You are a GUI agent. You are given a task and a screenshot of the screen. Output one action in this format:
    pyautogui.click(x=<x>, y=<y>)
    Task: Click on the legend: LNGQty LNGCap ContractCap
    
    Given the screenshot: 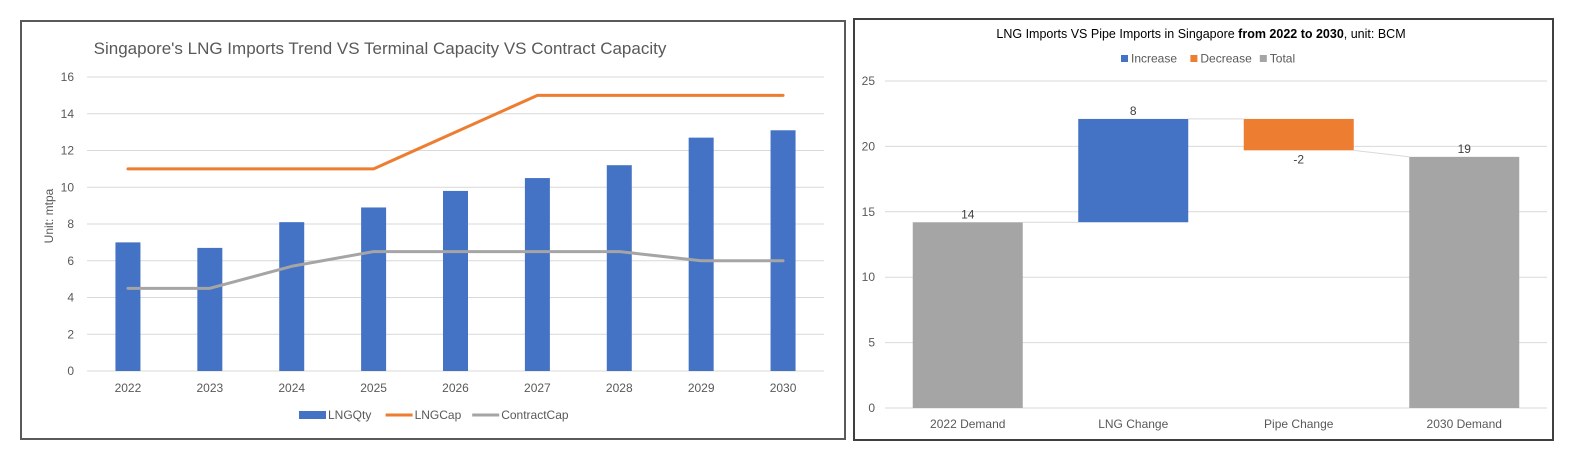 What is the action you would take?
    pyautogui.click(x=434, y=415)
    